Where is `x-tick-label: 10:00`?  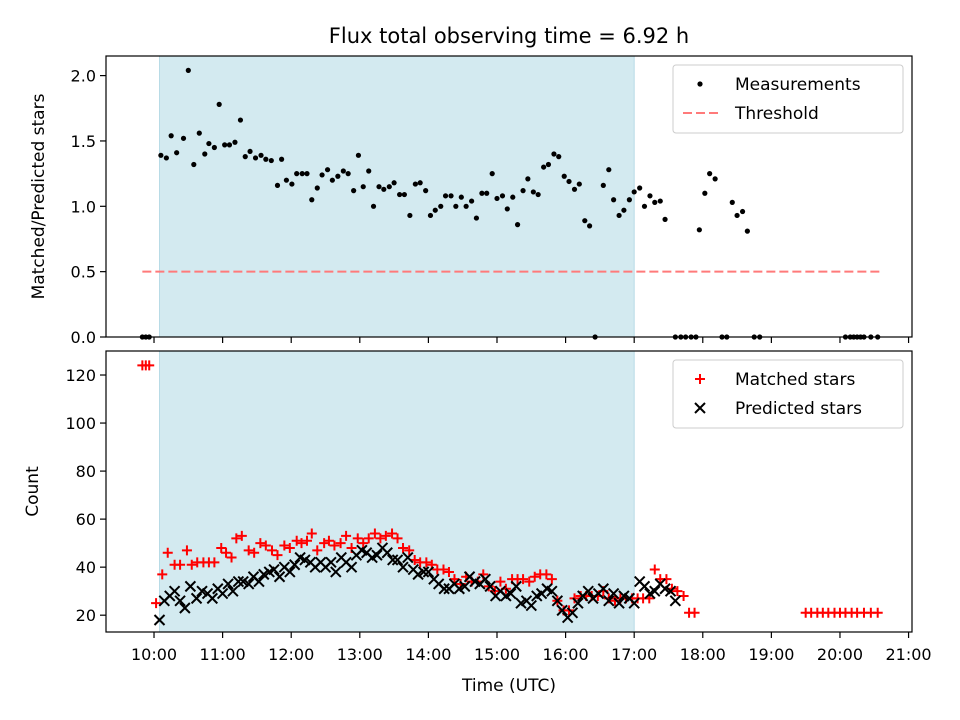 x-tick-label: 10:00 is located at coordinates (154, 654).